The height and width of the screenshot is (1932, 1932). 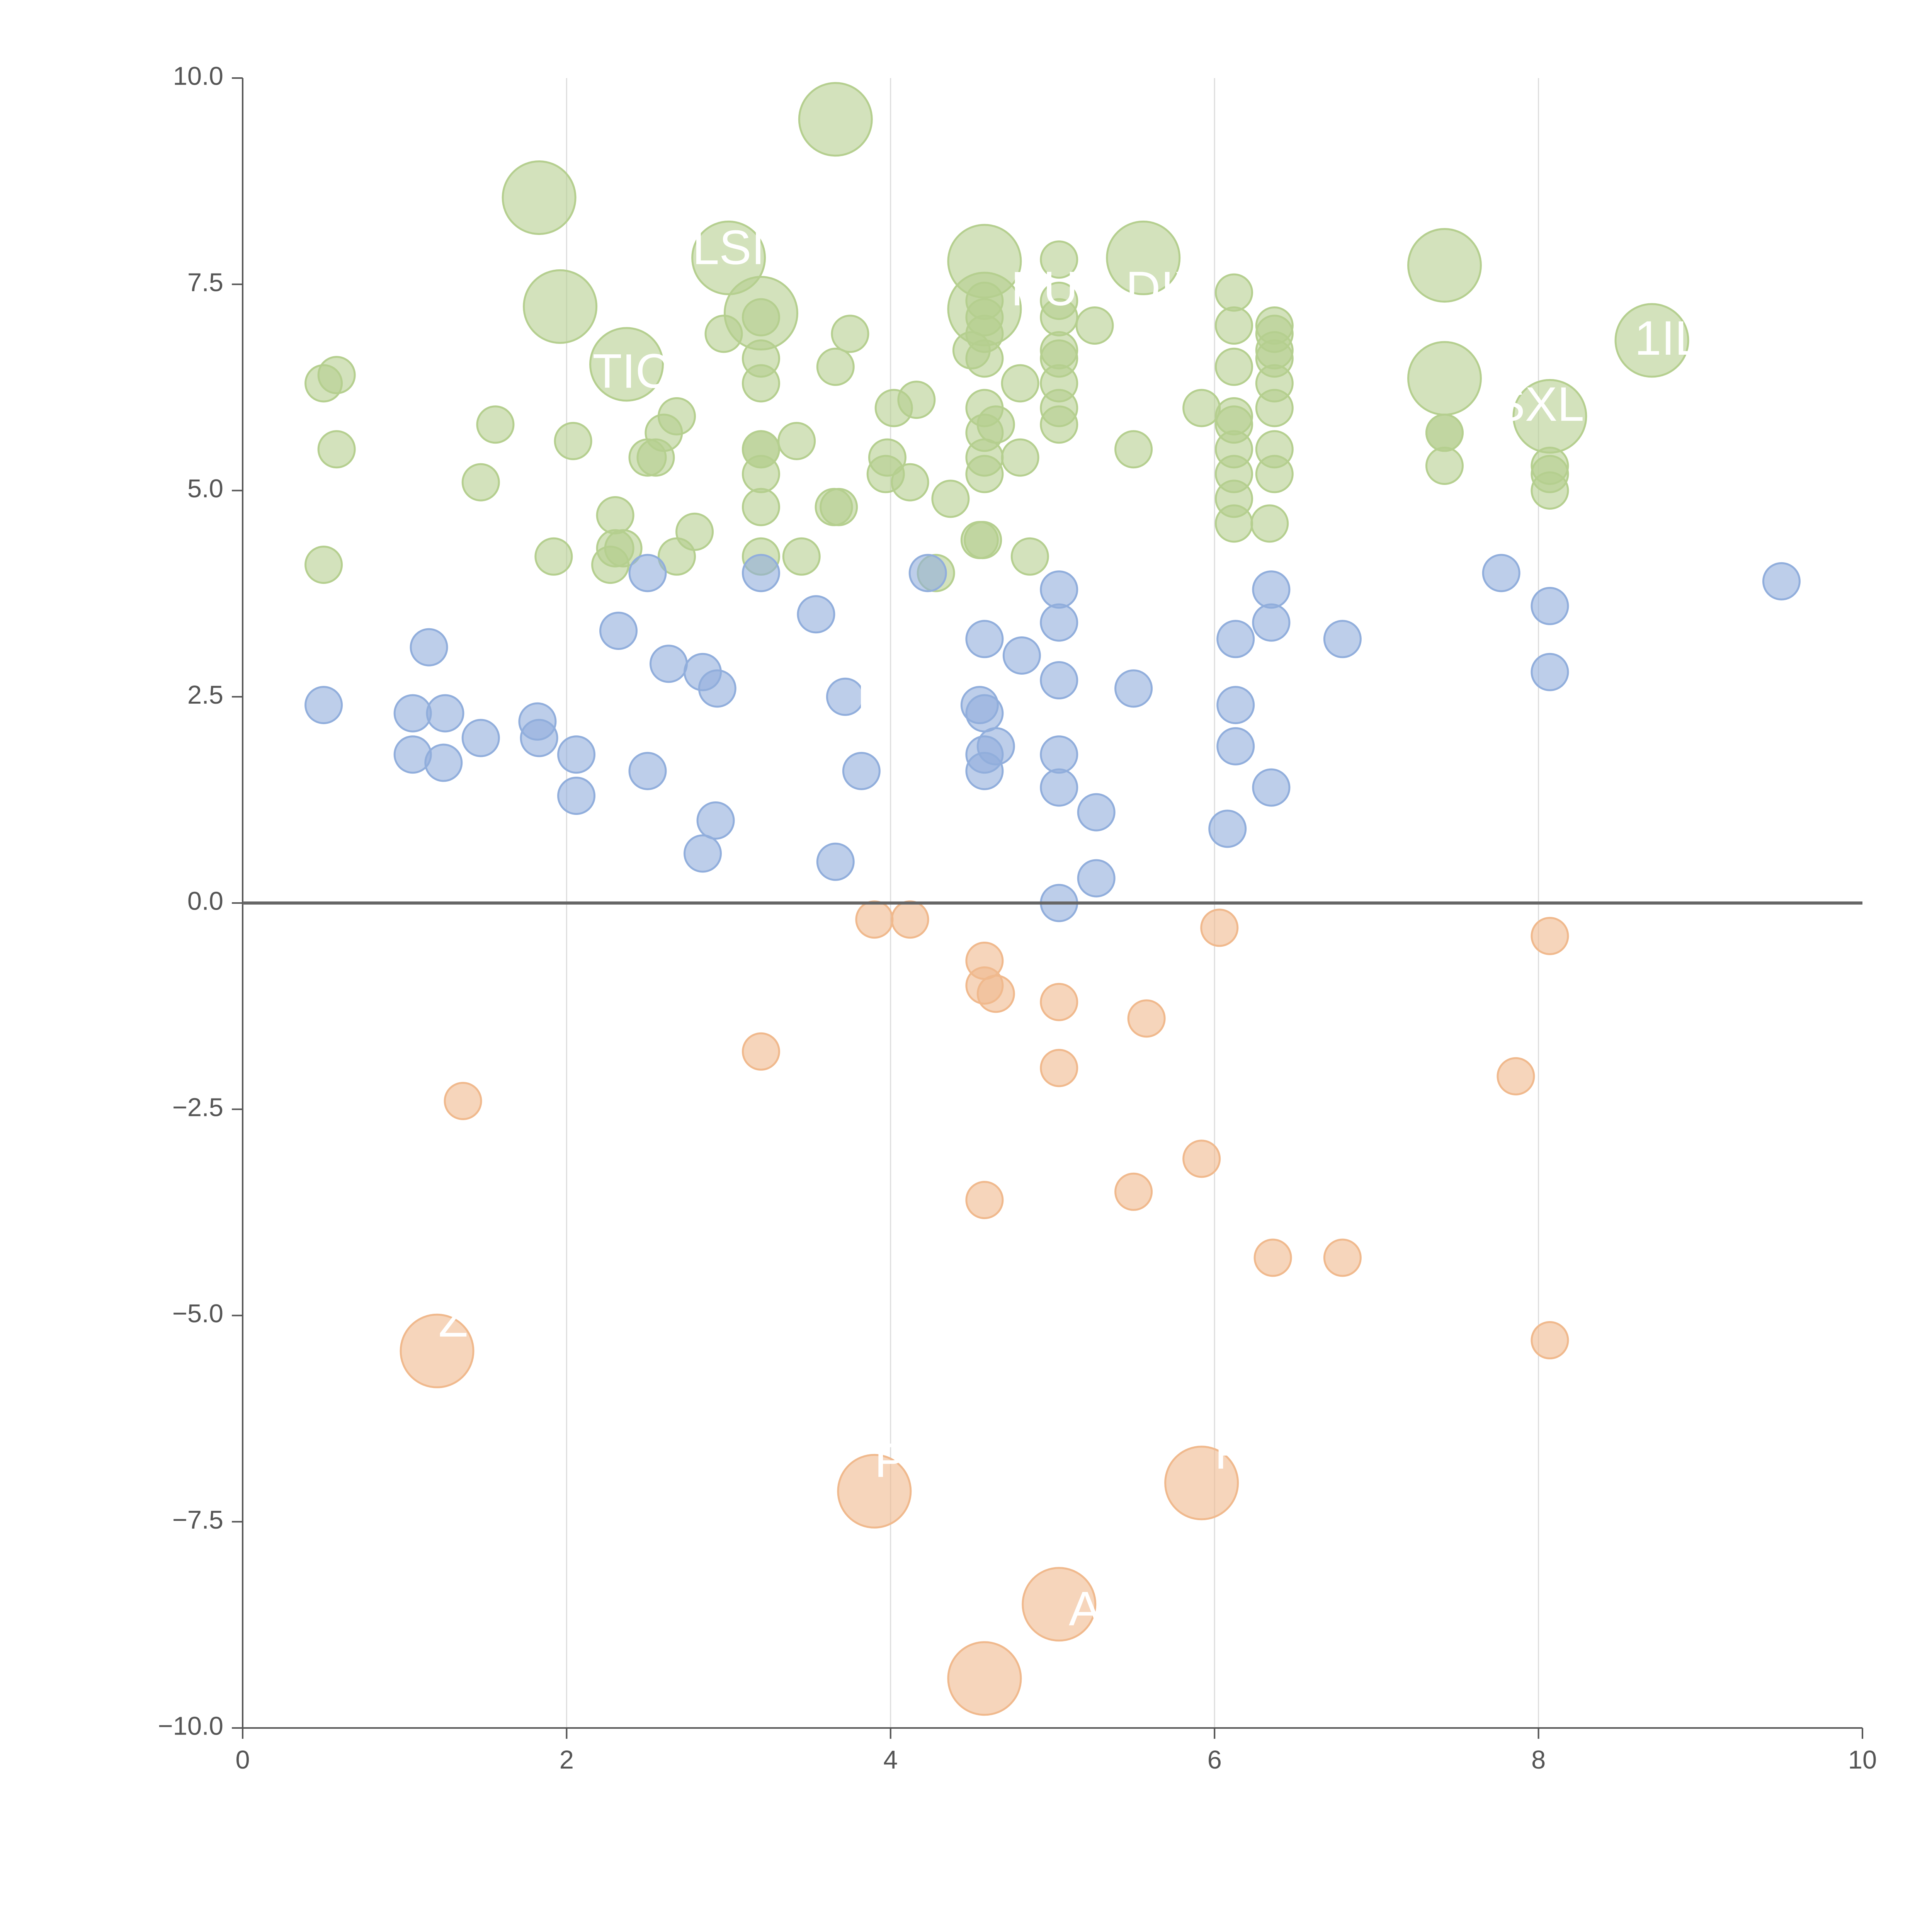 What do you see at coordinates (875, 702) in the screenshot?
I see `point-label: D` at bounding box center [875, 702].